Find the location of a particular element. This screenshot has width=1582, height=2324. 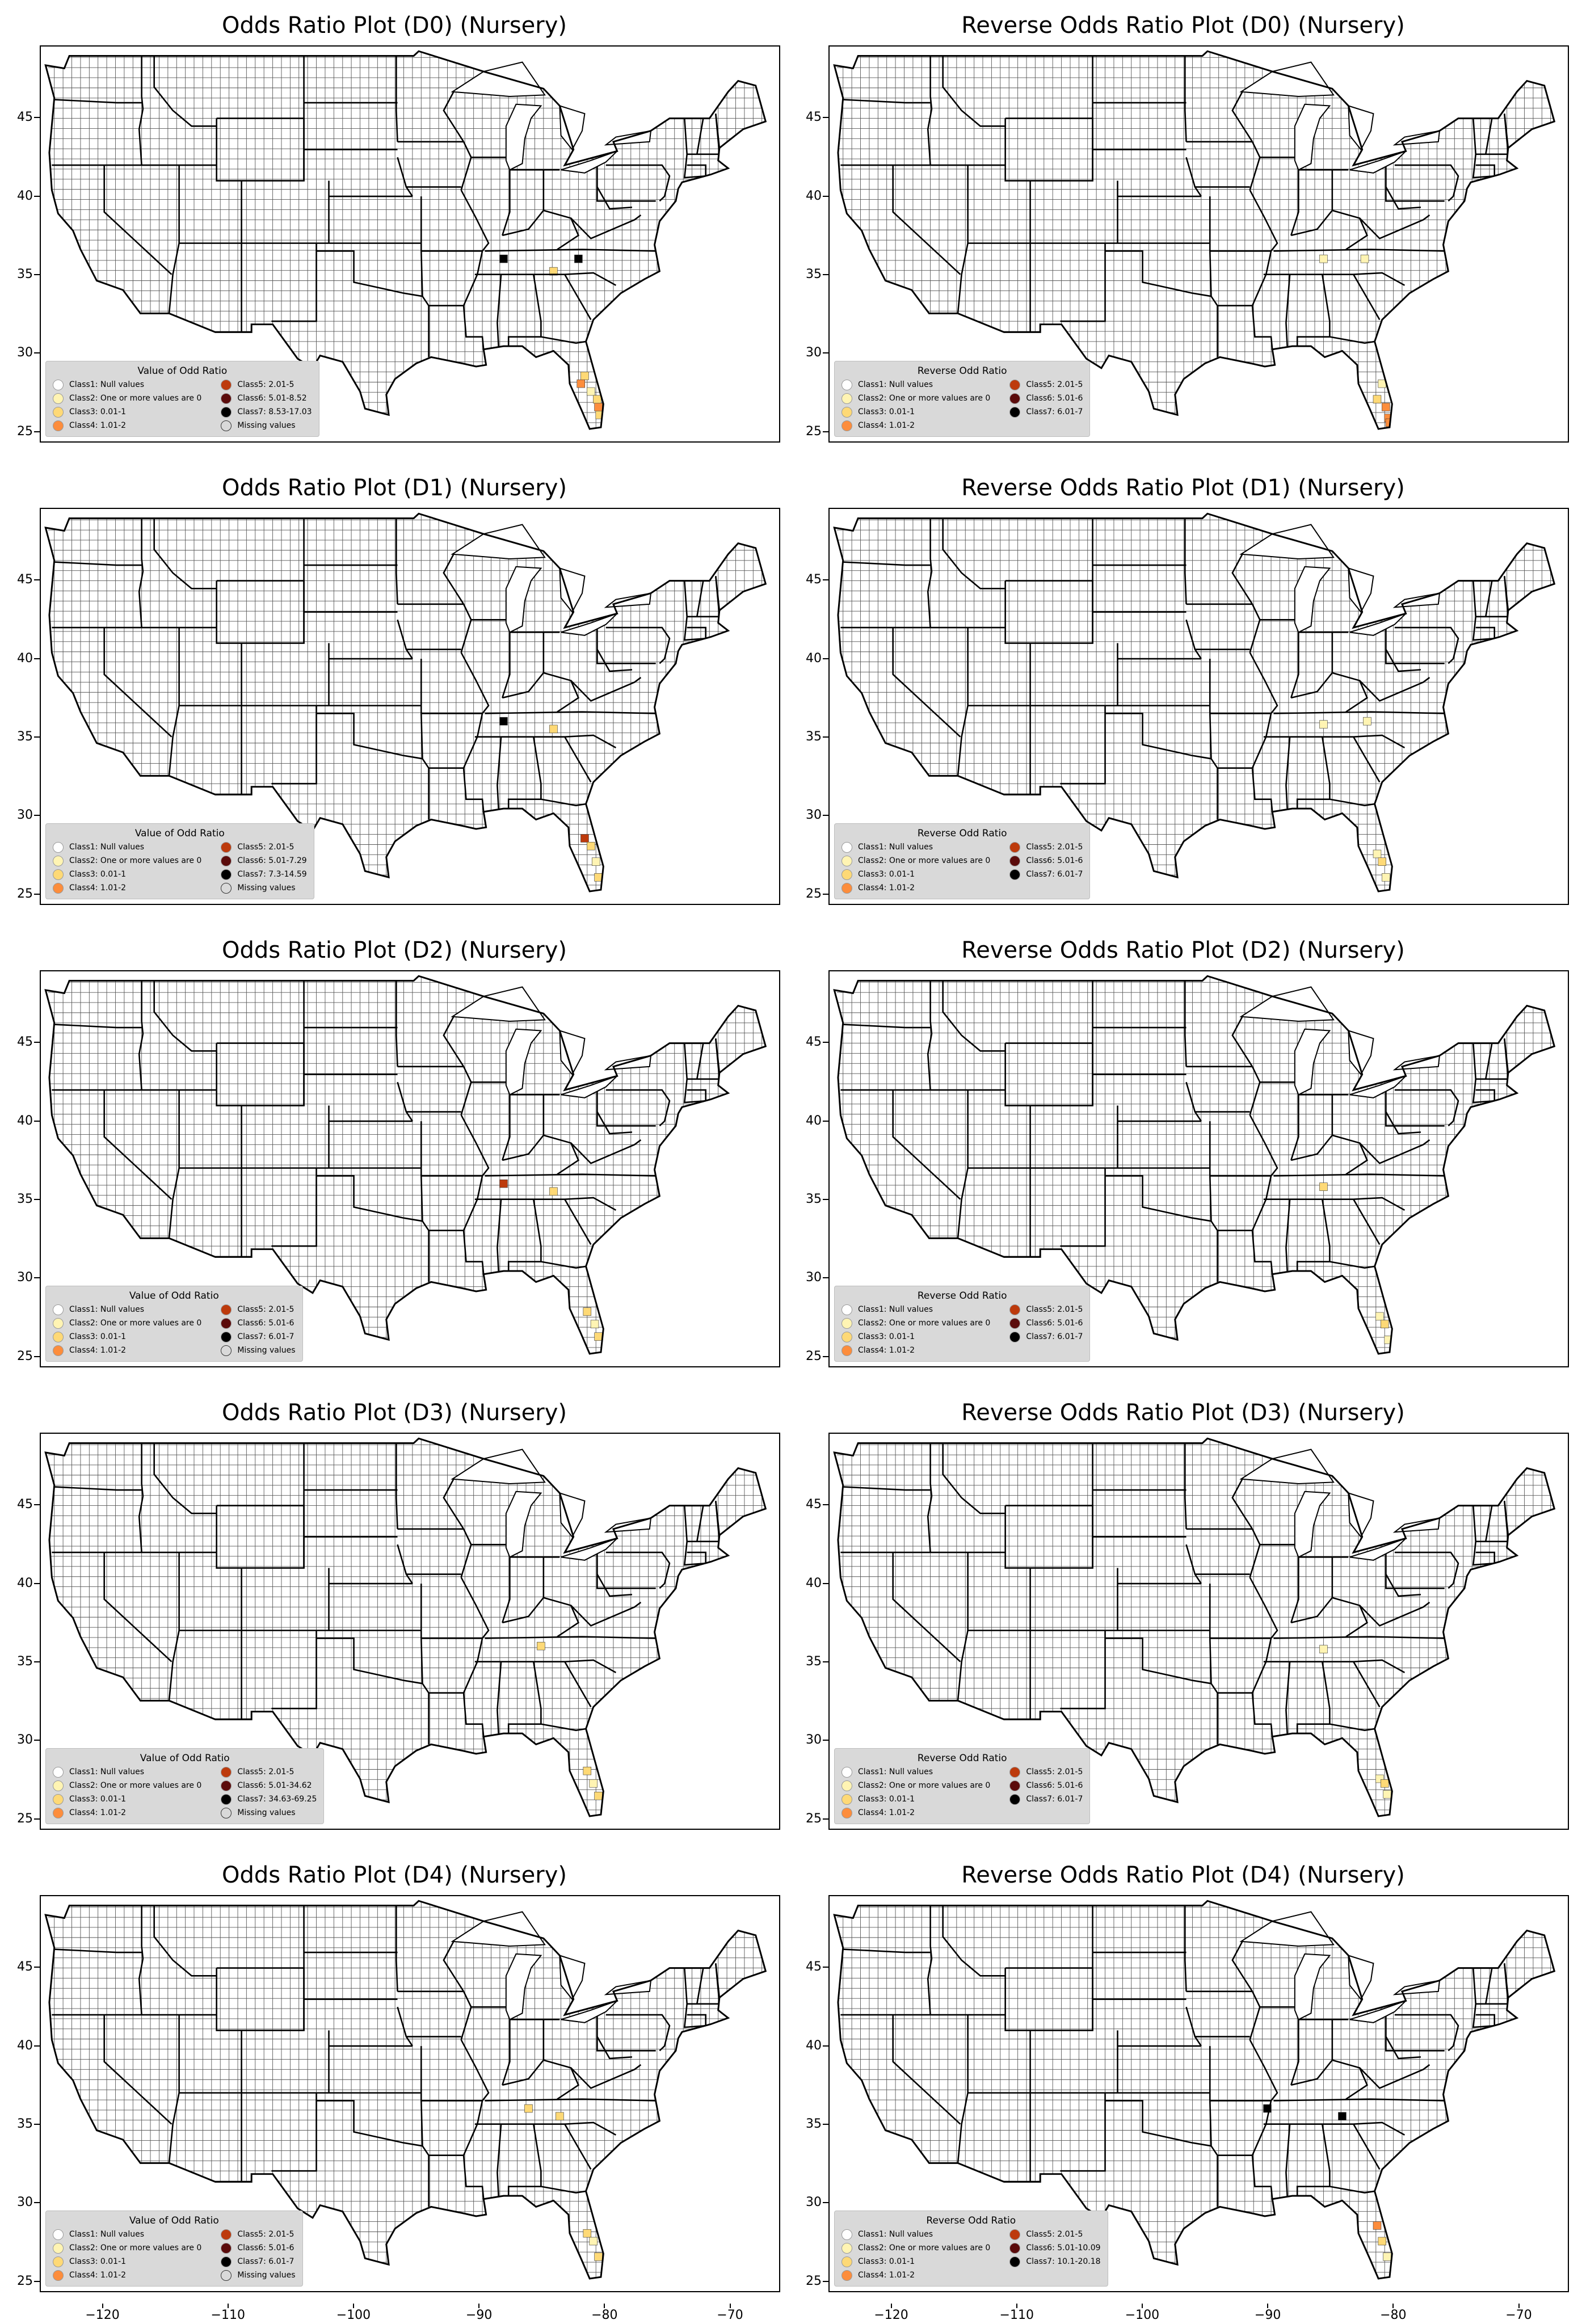

legend-item: Class7: 7.3-14.59 is located at coordinates (264, 874).